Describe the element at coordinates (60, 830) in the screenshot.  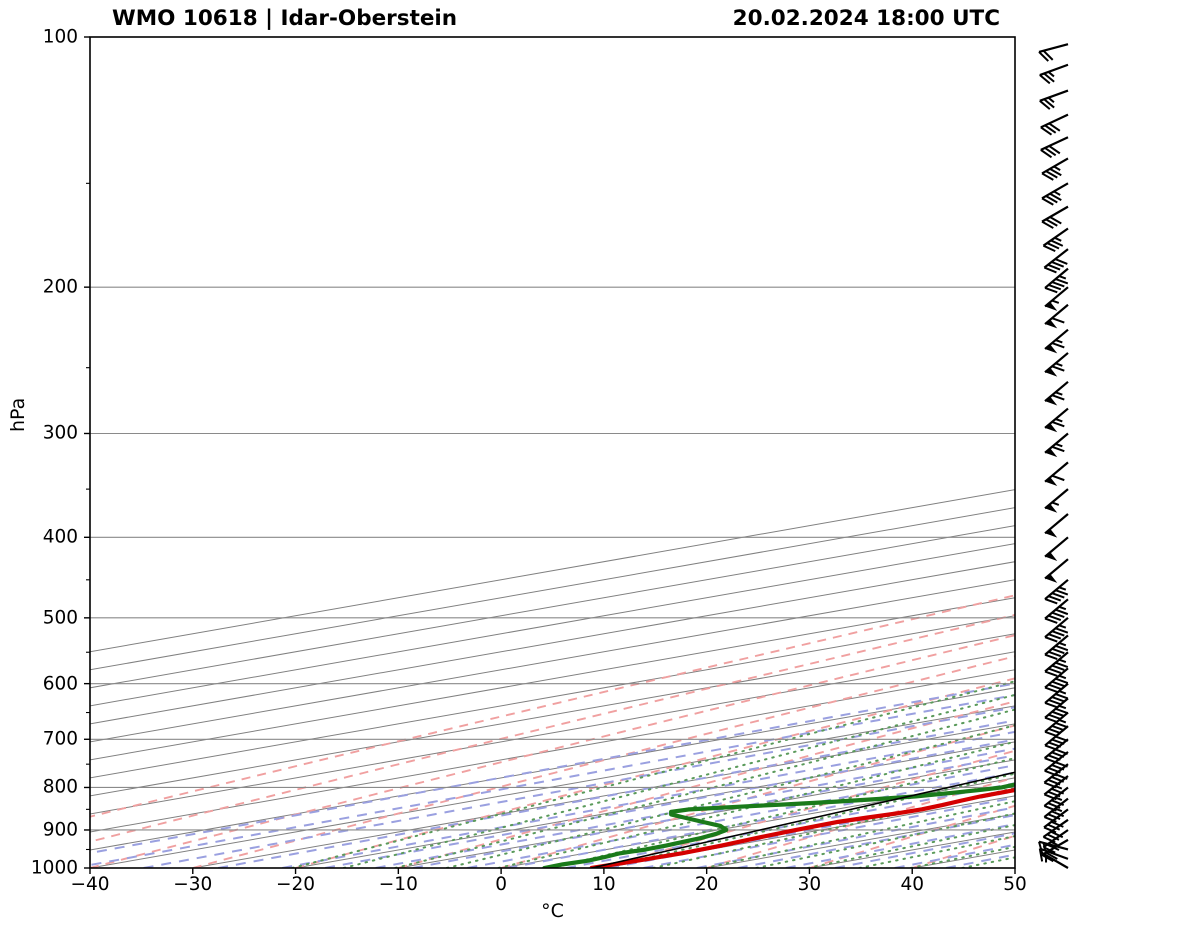
I see `y-tick-label: 900` at that location.